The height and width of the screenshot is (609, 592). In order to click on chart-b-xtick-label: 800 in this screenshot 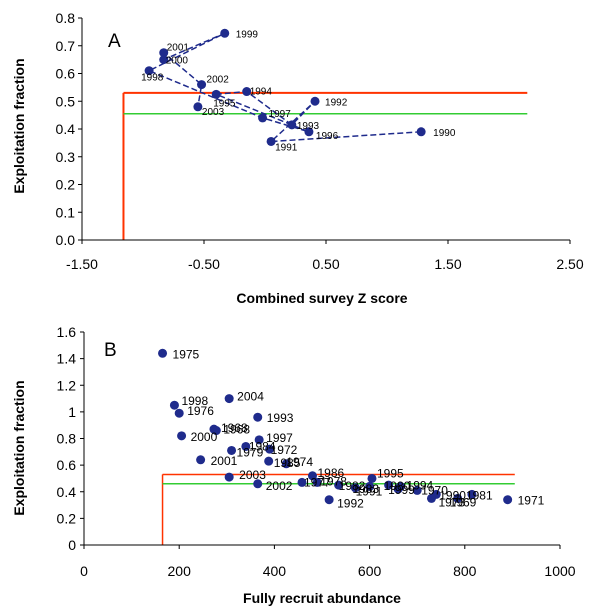, I will do `click(465, 571)`.